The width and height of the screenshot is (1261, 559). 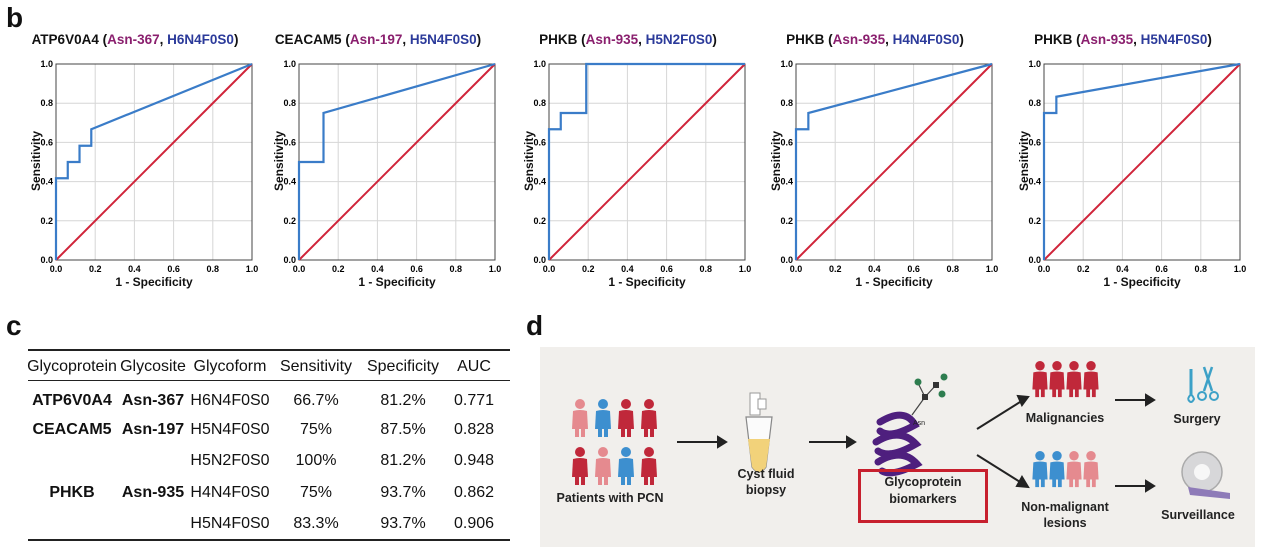 What do you see at coordinates (403, 400) in the screenshot?
I see `table-cell: 81.2%` at bounding box center [403, 400].